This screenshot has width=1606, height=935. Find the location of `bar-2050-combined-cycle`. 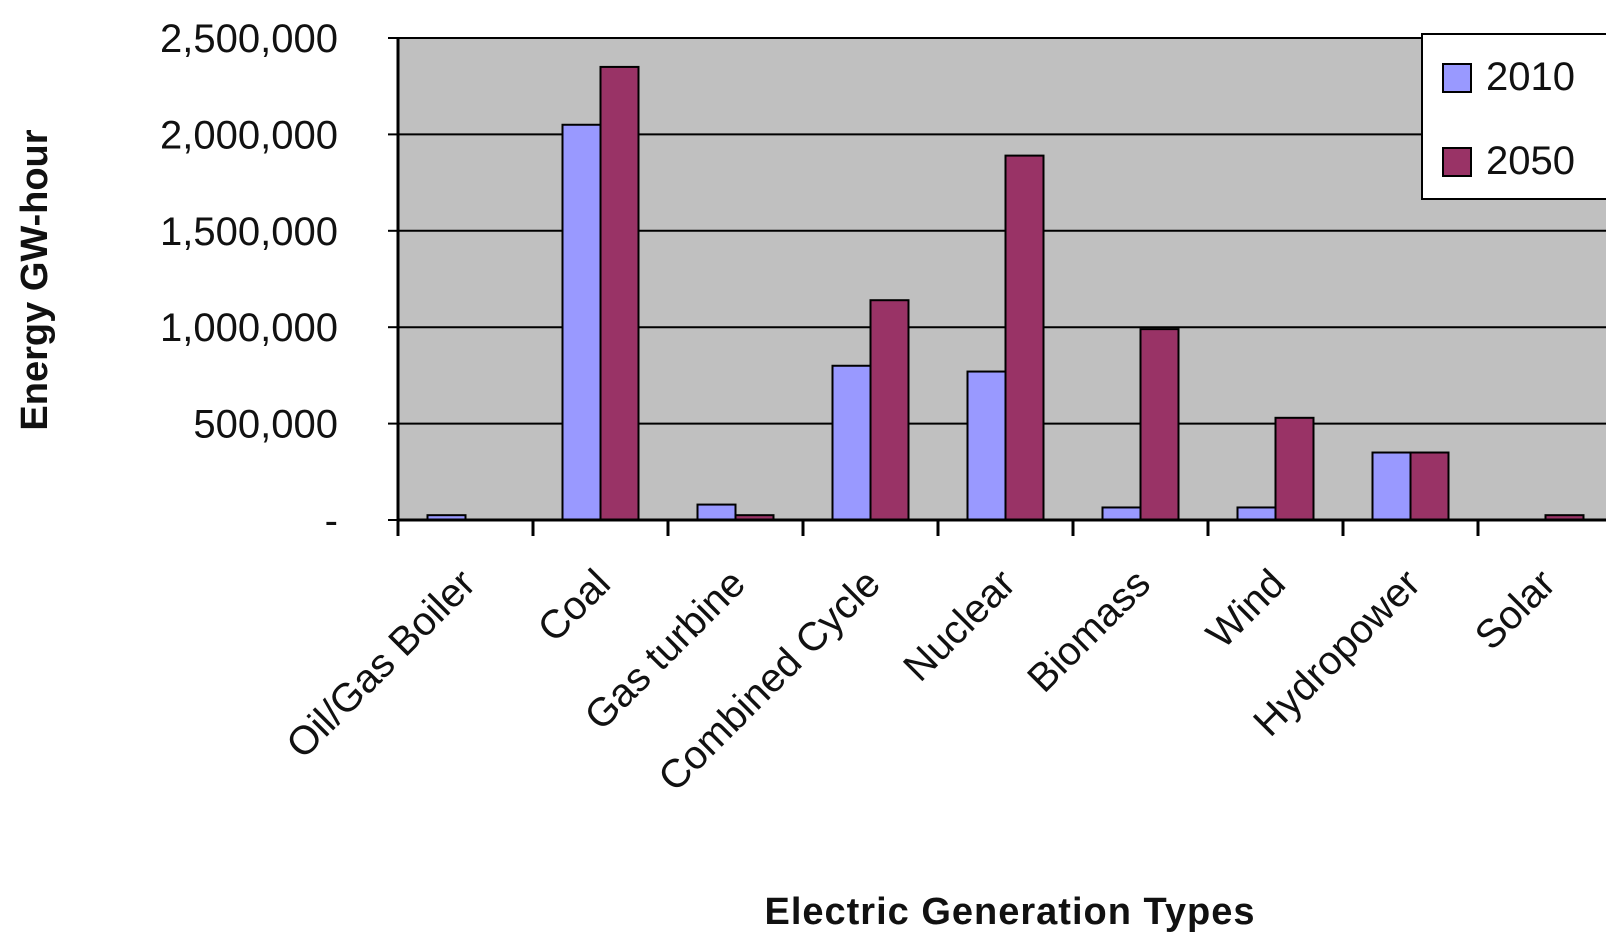

bar-2050-combined-cycle is located at coordinates (889, 410).